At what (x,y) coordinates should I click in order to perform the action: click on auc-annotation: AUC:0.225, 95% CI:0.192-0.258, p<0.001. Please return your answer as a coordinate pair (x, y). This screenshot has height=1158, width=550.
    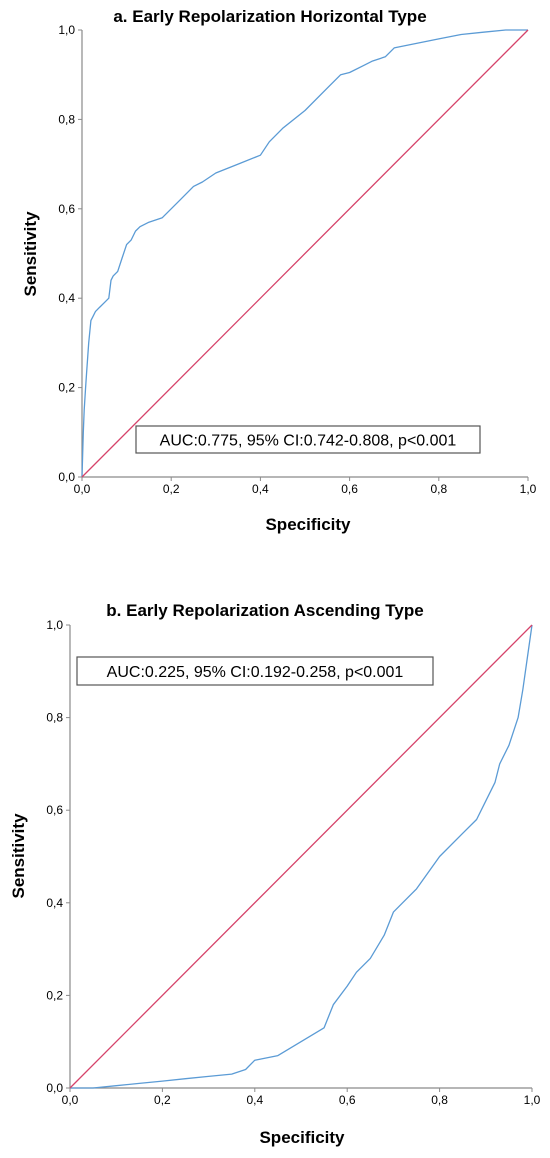
    Looking at the image, I should click on (255, 672).